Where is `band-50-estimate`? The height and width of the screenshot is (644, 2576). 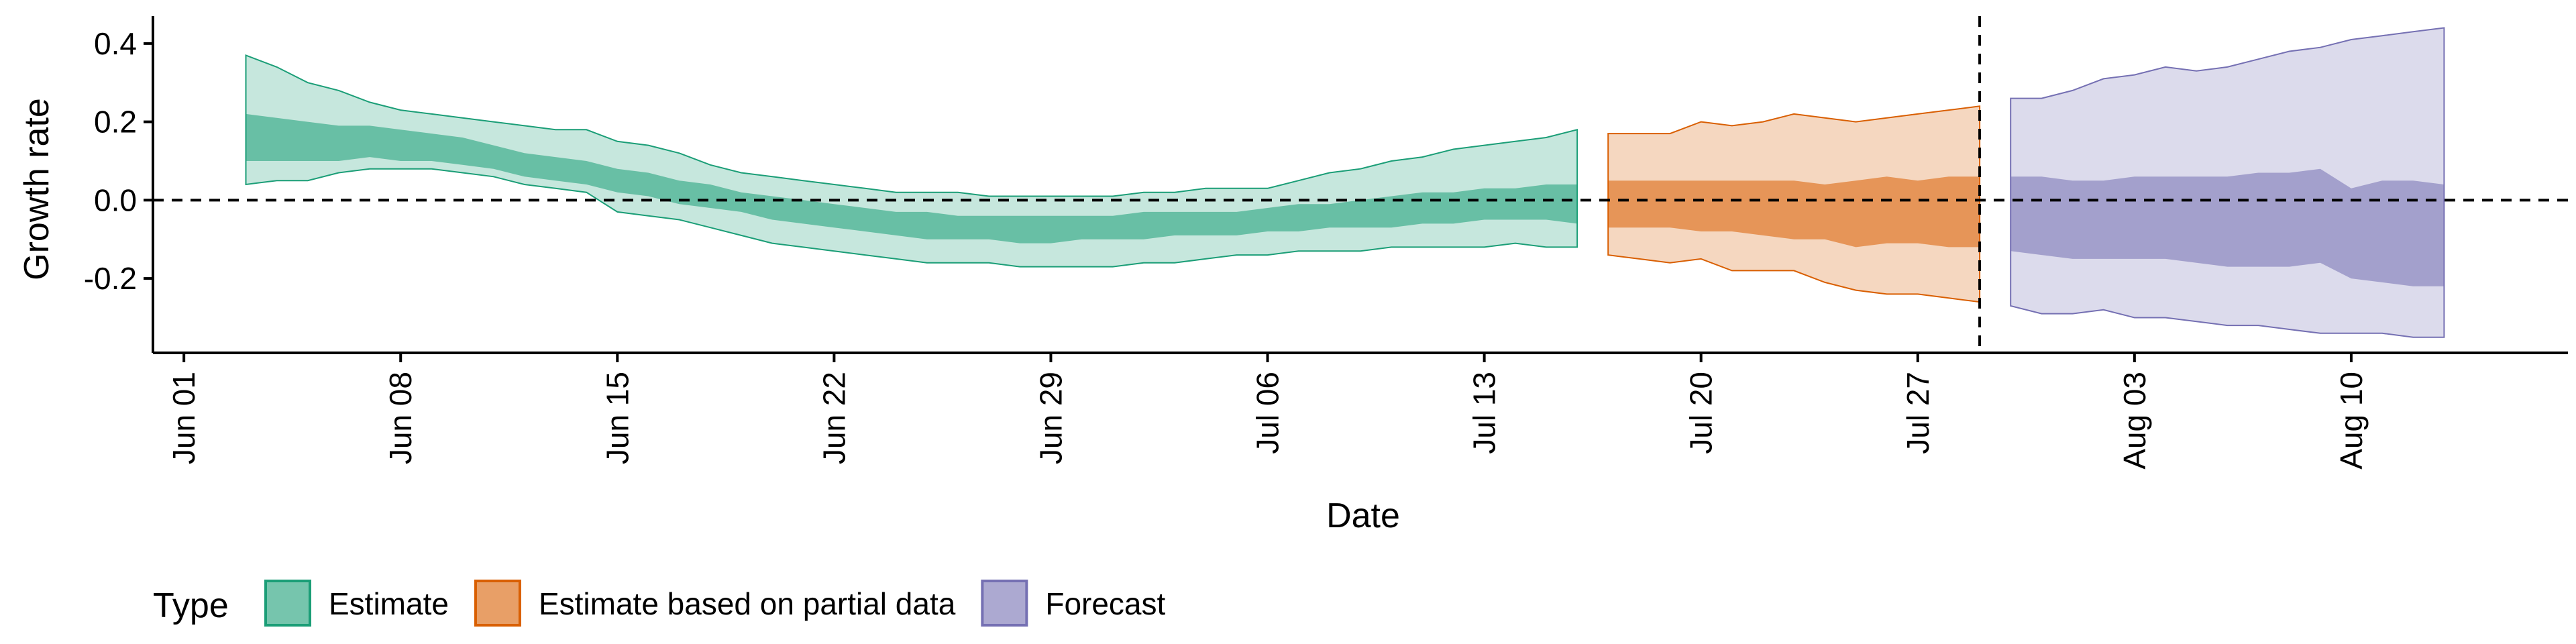
band-50-estimate is located at coordinates (912, 178).